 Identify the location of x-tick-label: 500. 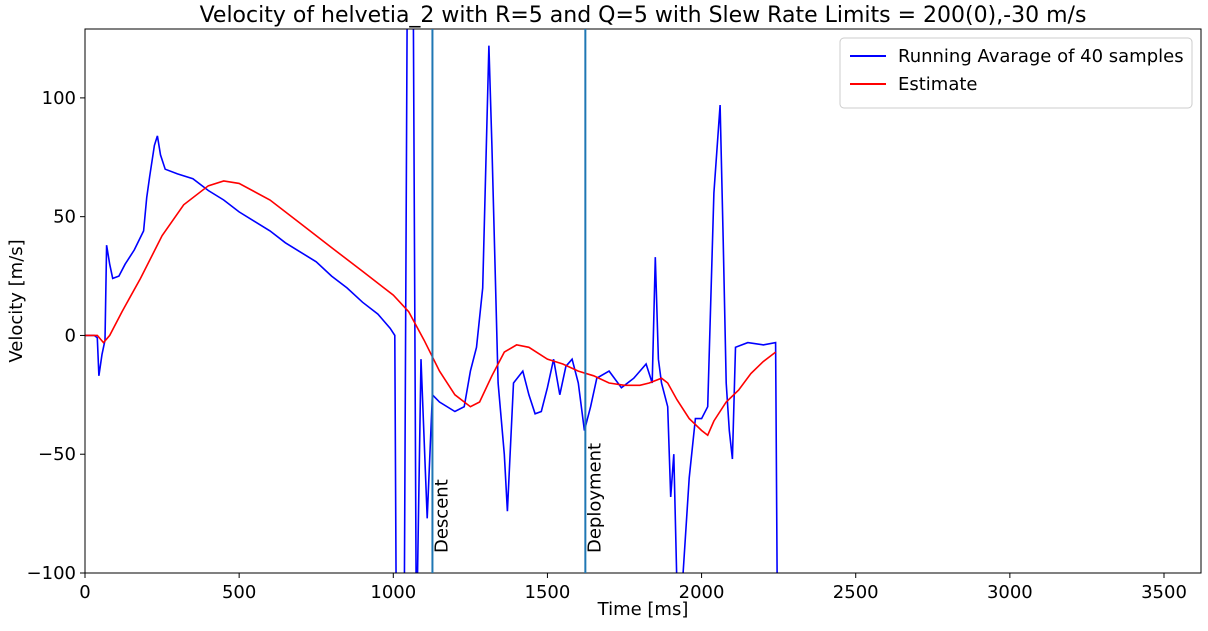
(239, 592).